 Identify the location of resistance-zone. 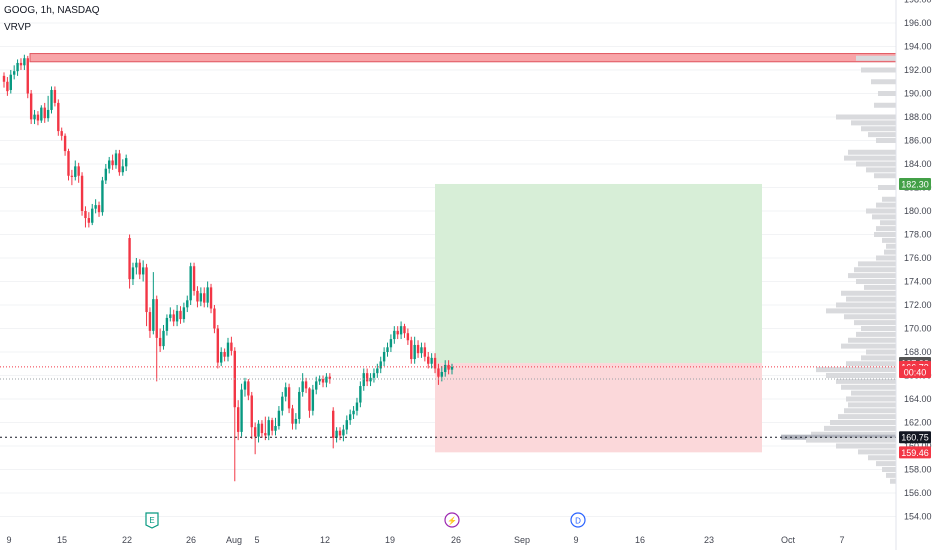
(463, 58).